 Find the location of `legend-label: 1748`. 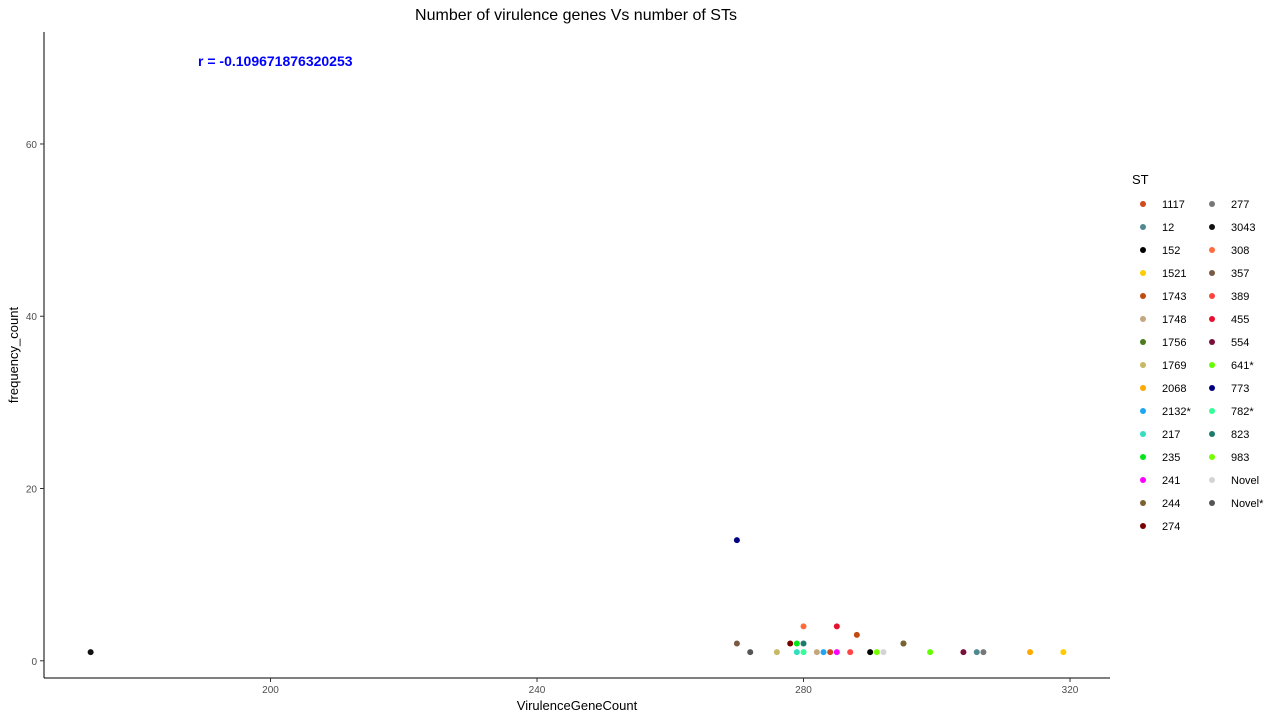

legend-label: 1748 is located at coordinates (1174, 320).